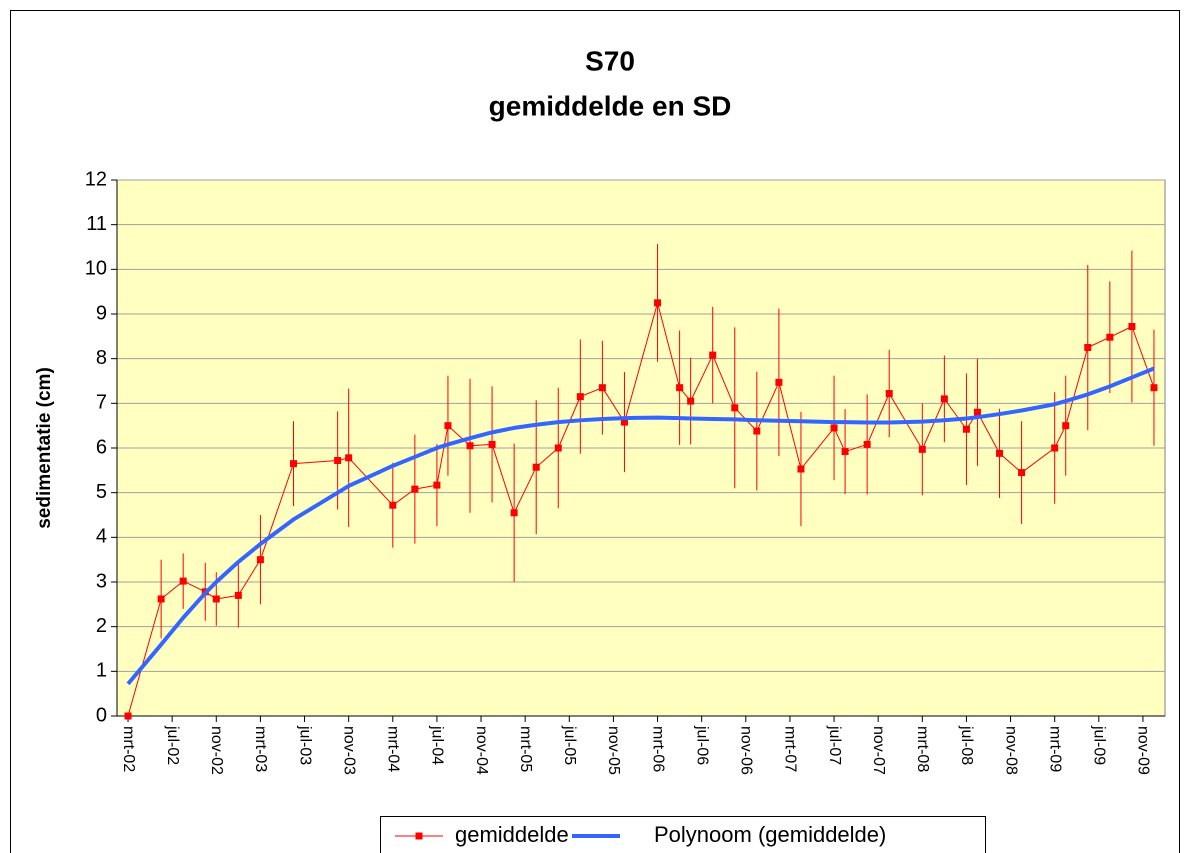  Describe the element at coordinates (101, 403) in the screenshot. I see `y-tick-label: 7` at that location.